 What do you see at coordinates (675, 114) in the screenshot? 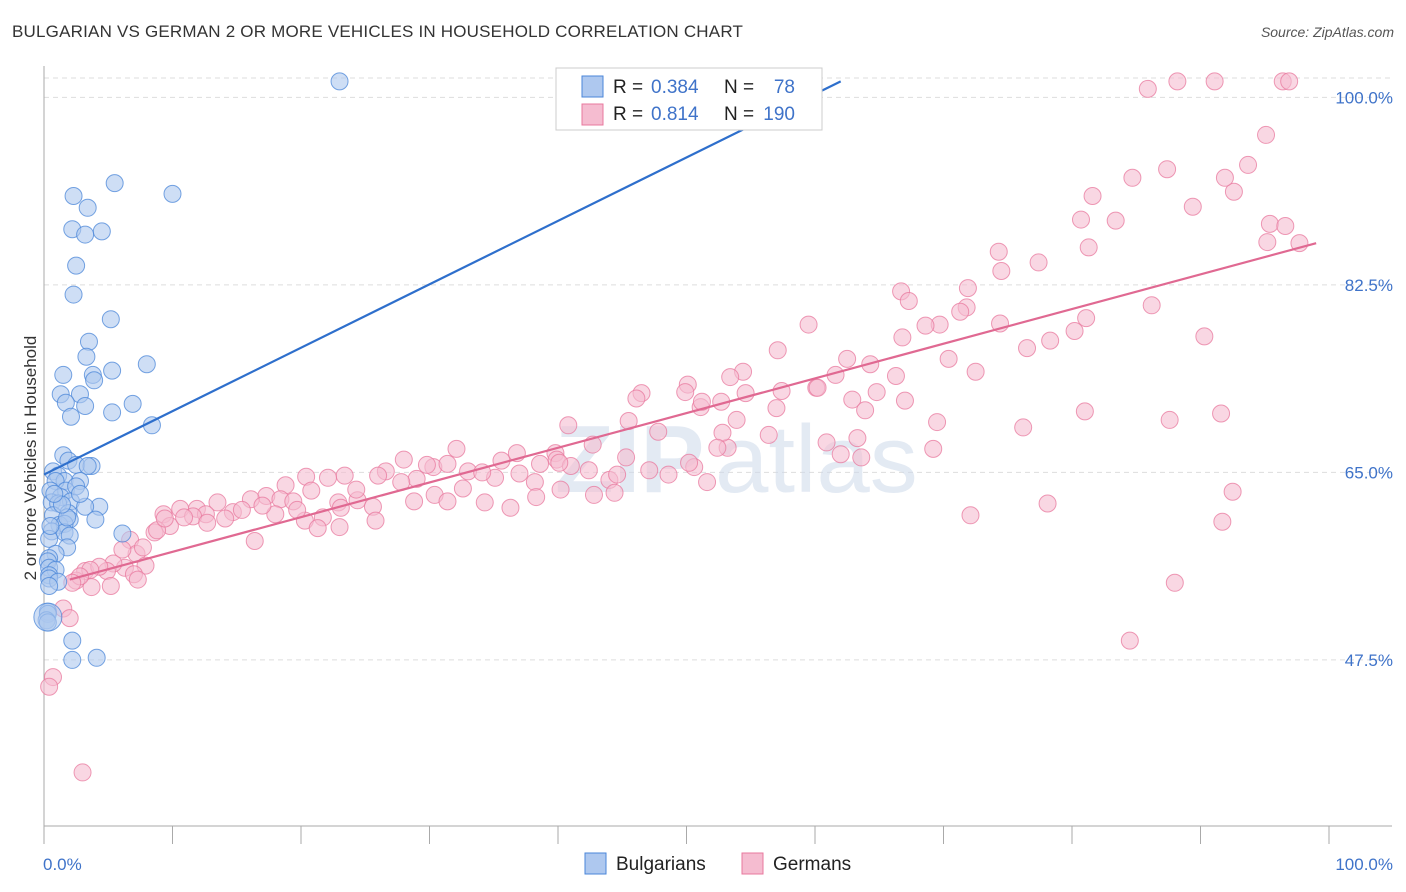
I see `legend-r-value: 0.814` at bounding box center [675, 114].